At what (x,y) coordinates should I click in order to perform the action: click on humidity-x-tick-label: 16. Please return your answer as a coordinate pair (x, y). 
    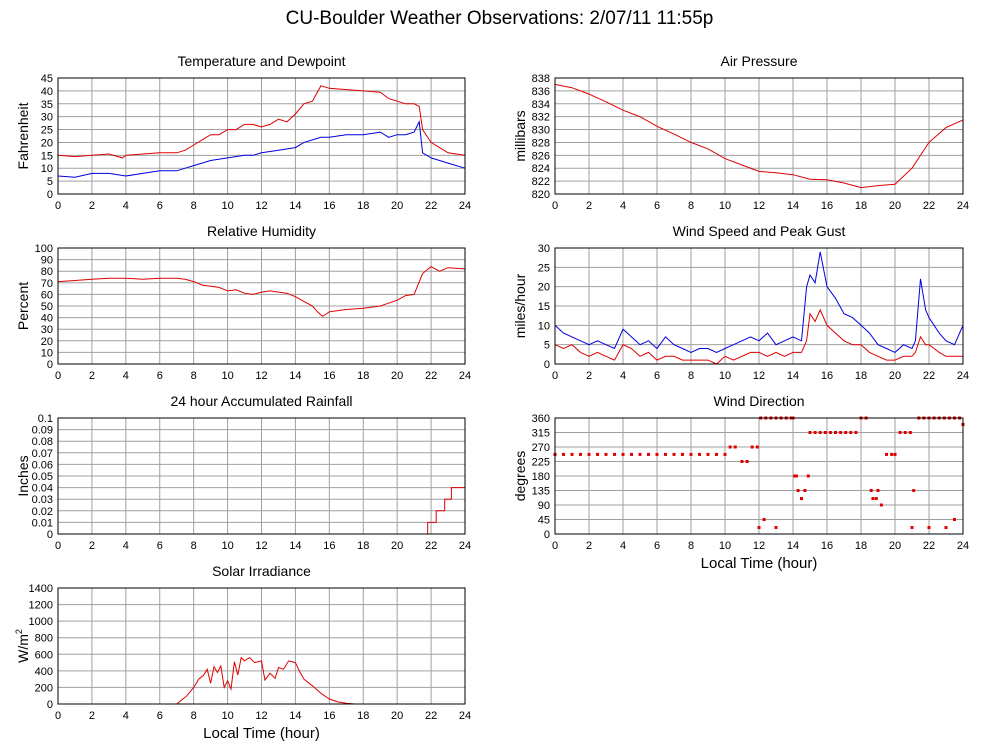
    Looking at the image, I should click on (329, 376).